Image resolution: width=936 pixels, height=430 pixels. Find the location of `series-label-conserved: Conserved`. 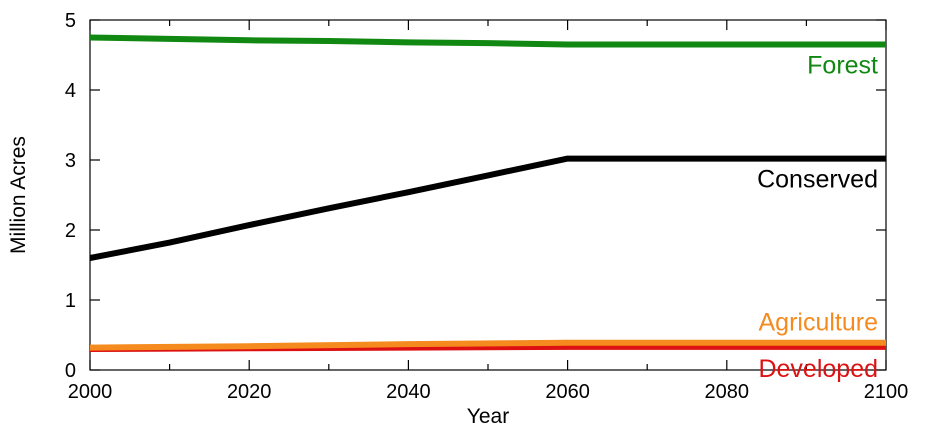

series-label-conserved: Conserved is located at coordinates (817, 180).